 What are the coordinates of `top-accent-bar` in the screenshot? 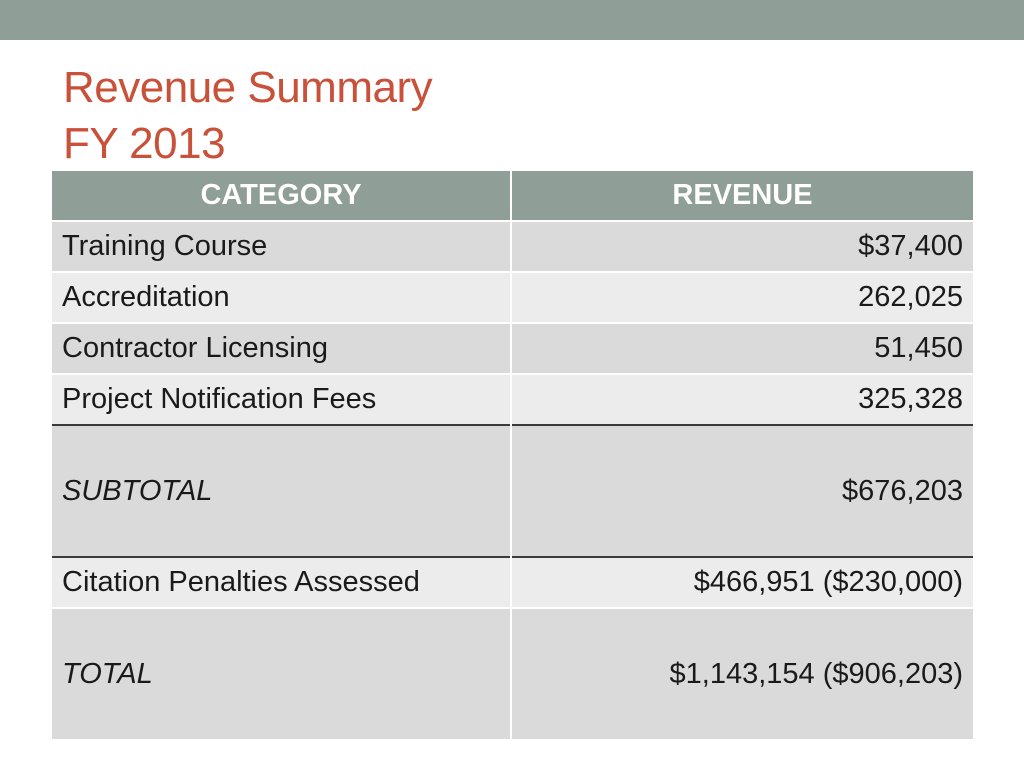 It's located at (512, 20).